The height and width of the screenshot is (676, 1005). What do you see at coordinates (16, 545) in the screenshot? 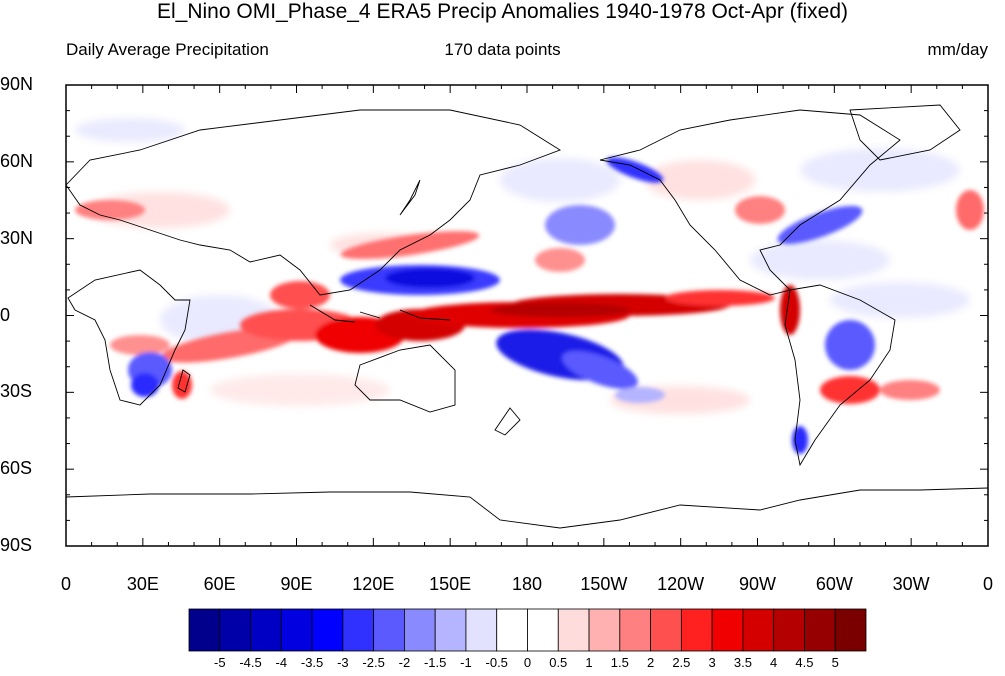
I see `lat-label: 90S` at bounding box center [16, 545].